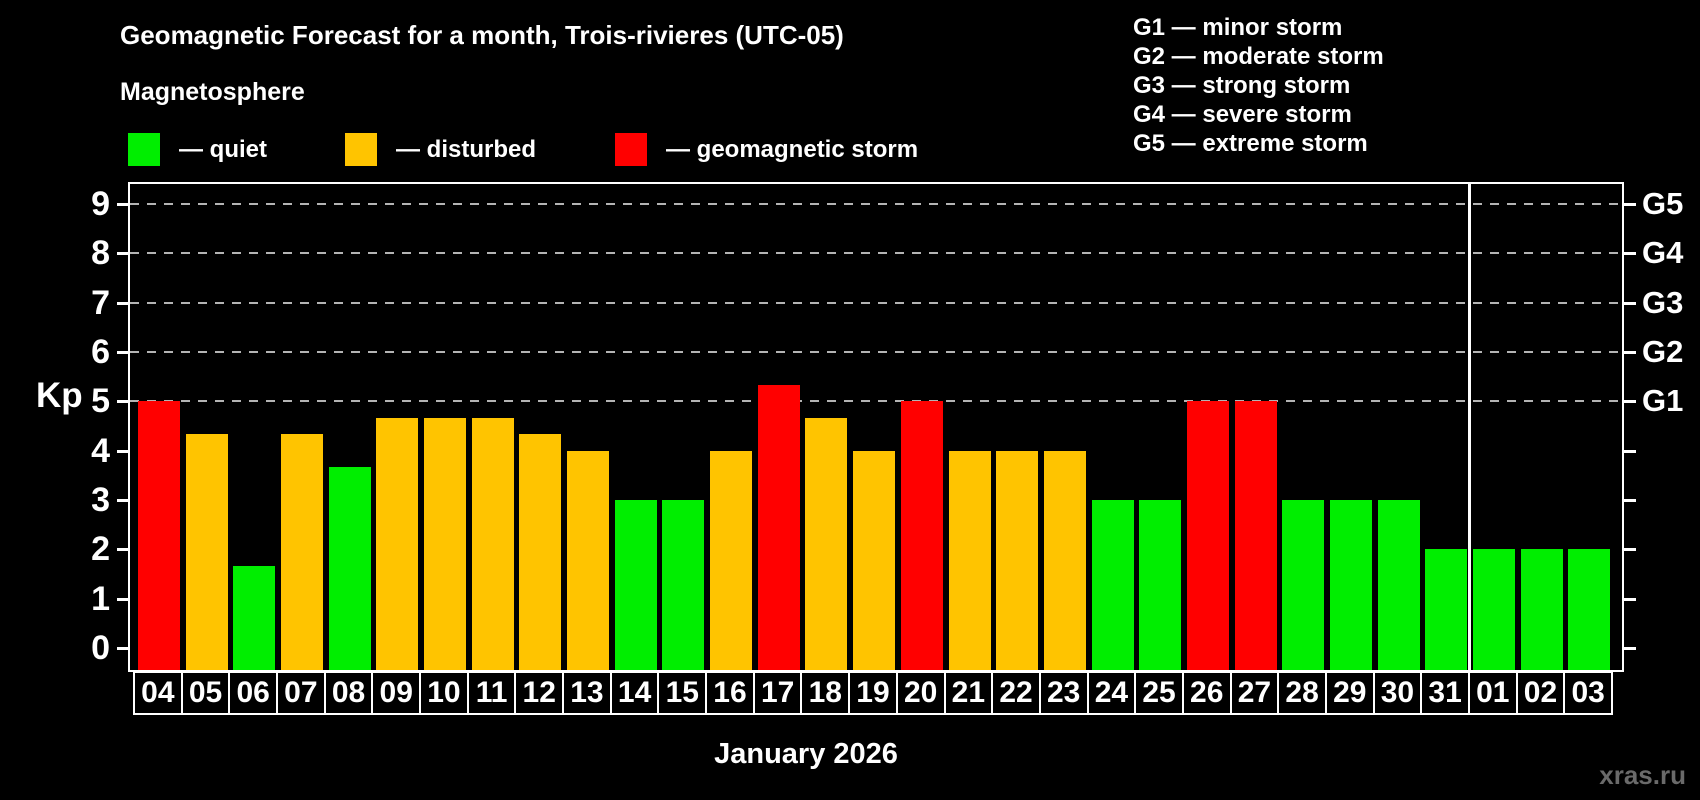  What do you see at coordinates (1016, 693) in the screenshot?
I see `x-axis-day-box-22: 22` at bounding box center [1016, 693].